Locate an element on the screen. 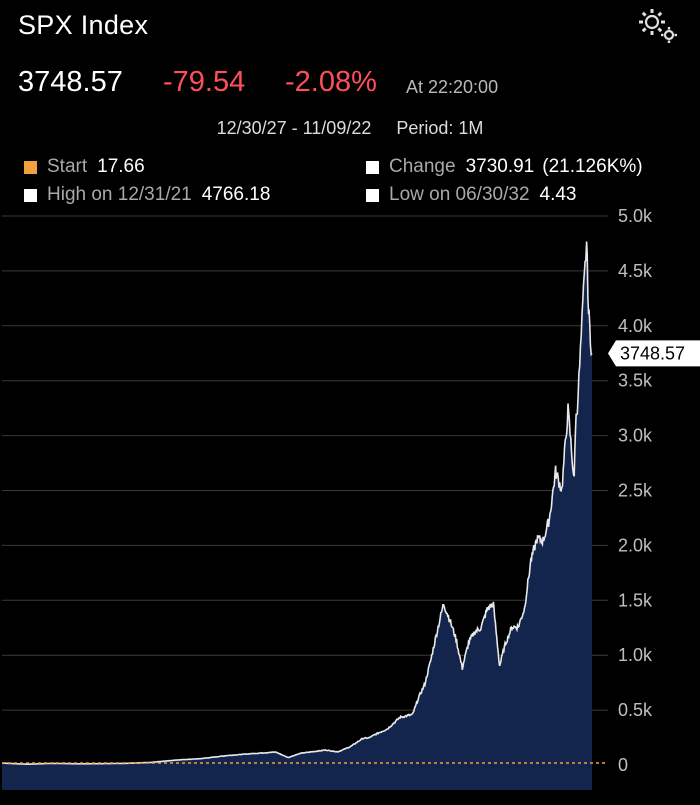  stat-start: Start 17.66 is located at coordinates (84, 167).